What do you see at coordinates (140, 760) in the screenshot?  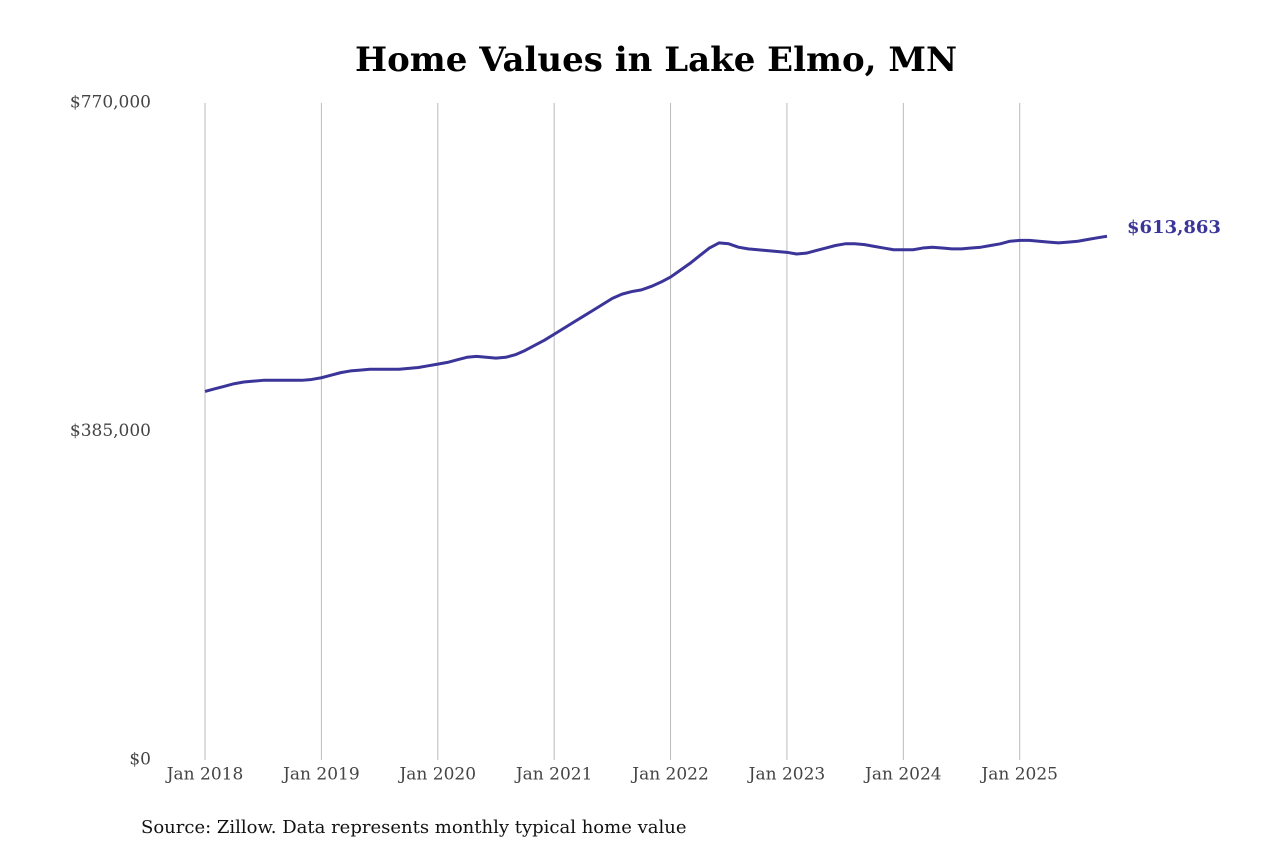 I see `y-tick-label: $0` at bounding box center [140, 760].